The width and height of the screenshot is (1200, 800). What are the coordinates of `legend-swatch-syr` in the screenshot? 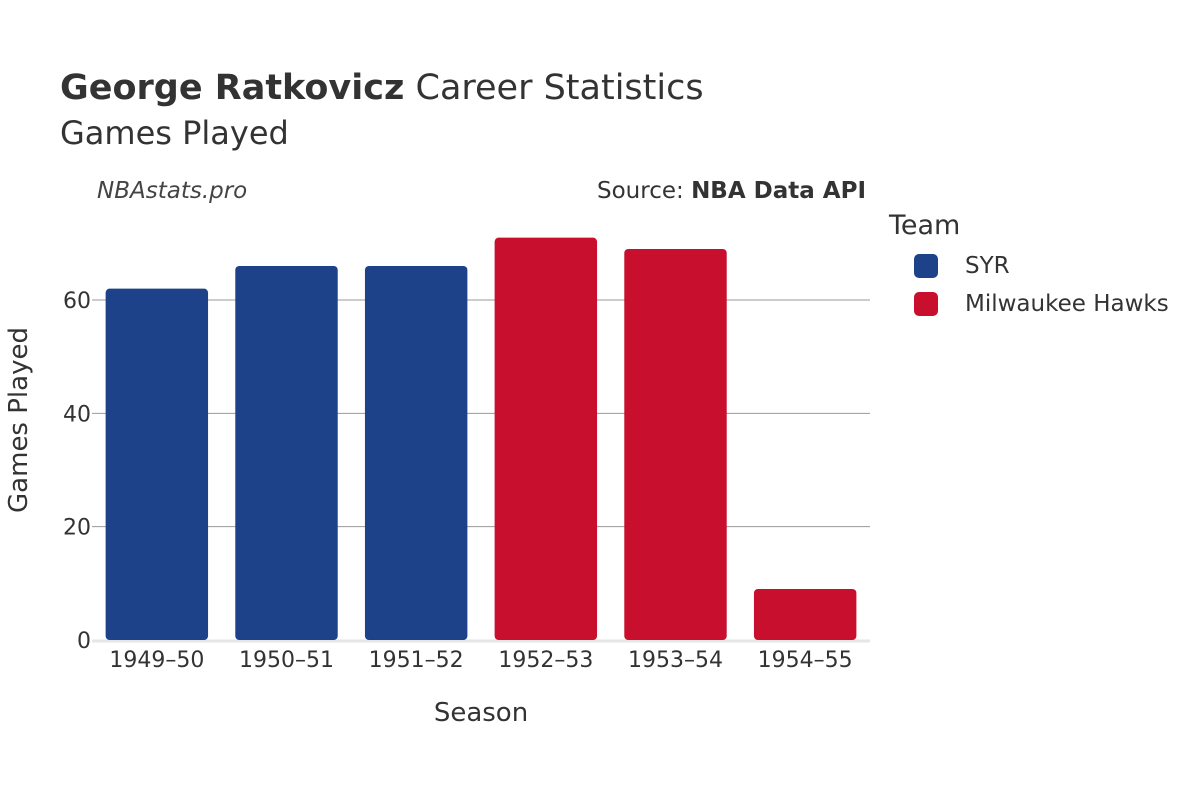 It's located at (926, 266).